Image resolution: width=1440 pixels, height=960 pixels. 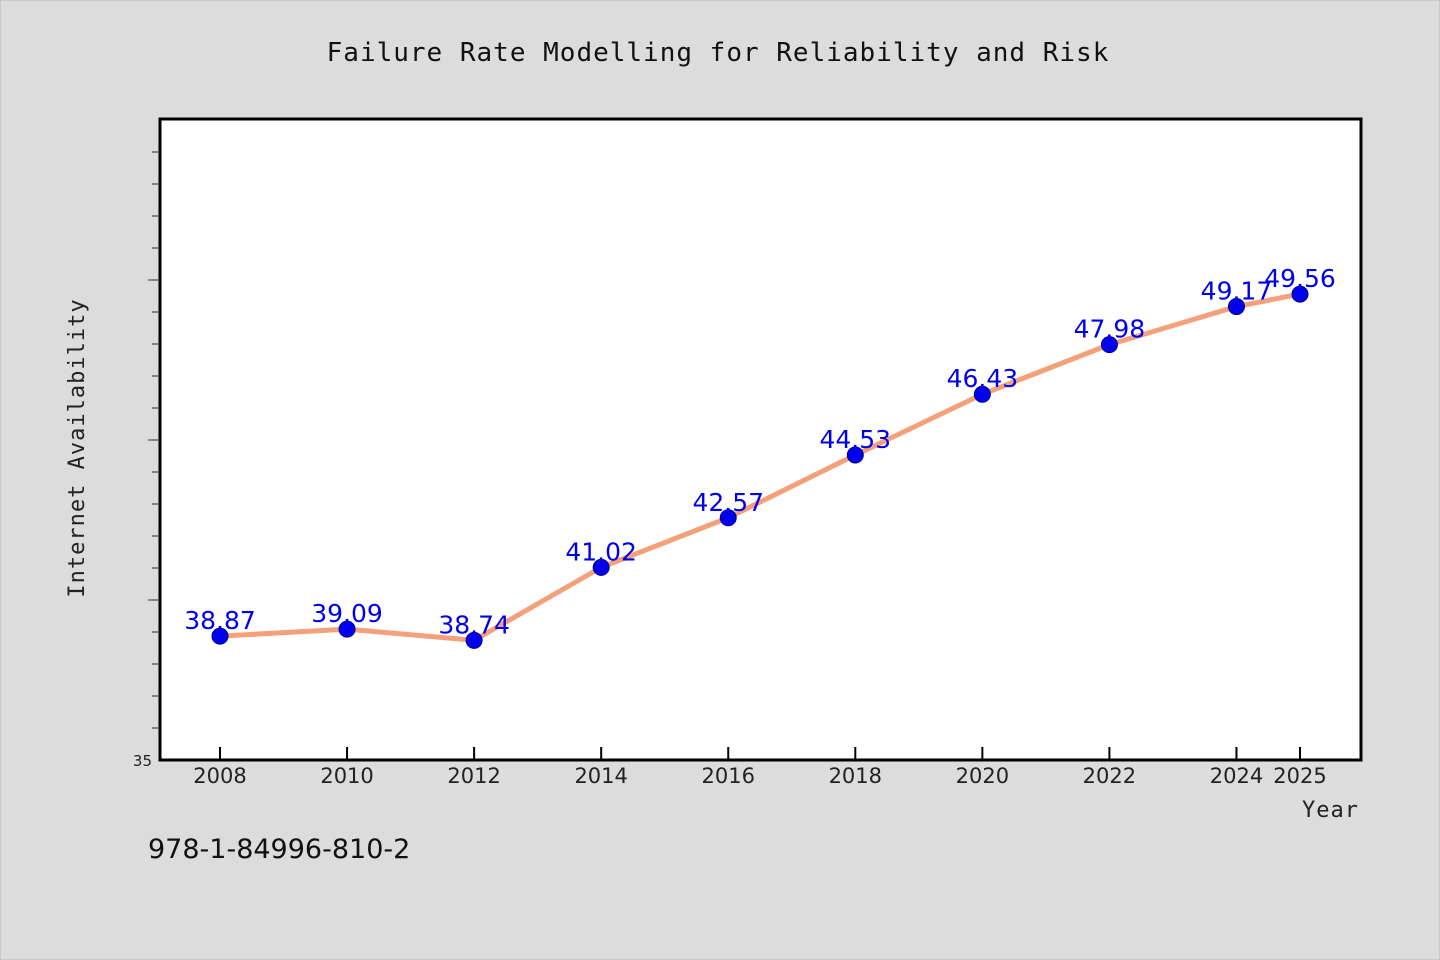 I want to click on data-label: 42.57, so click(x=728, y=502).